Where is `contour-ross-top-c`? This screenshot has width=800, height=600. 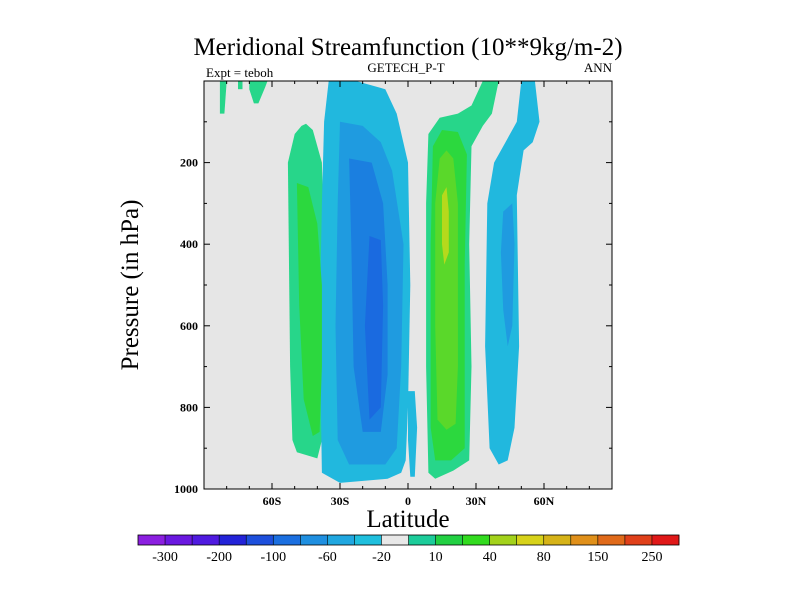
contour-ross-top-c is located at coordinates (223, 97).